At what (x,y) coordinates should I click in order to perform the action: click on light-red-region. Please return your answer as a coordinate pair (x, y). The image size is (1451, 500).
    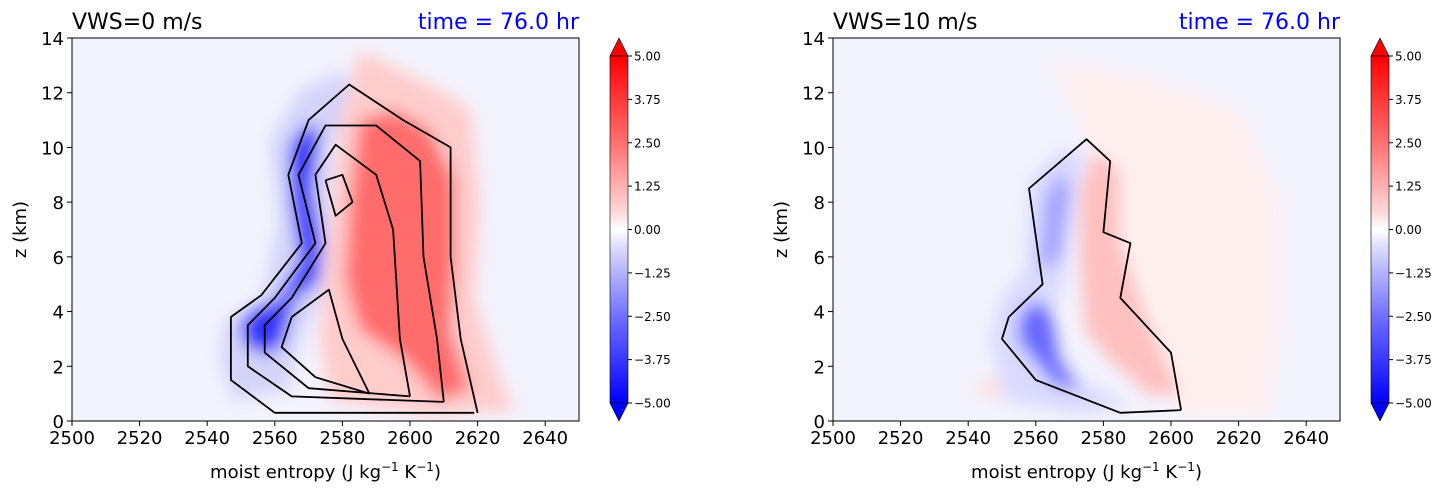
    Looking at the image, I should click on (1165, 237).